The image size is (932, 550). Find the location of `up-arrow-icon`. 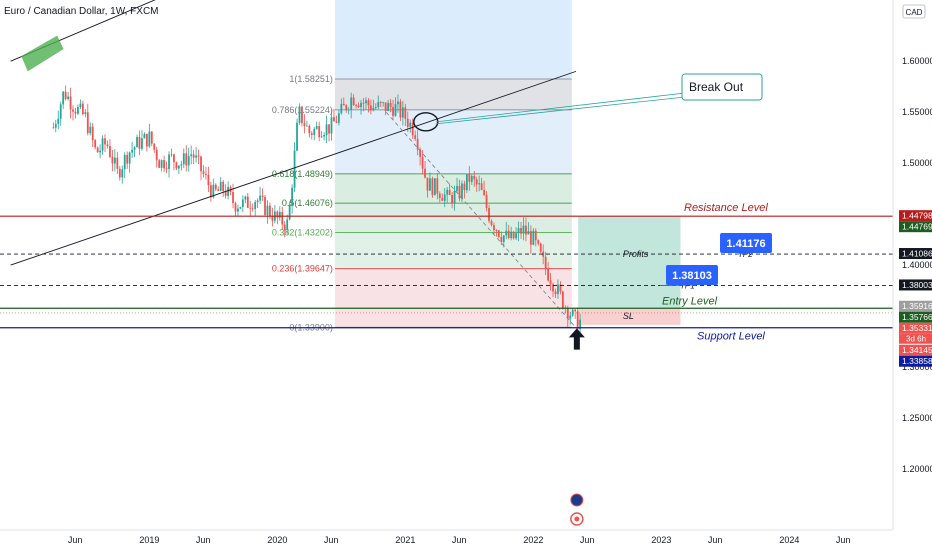

up-arrow-icon is located at coordinates (576, 339).